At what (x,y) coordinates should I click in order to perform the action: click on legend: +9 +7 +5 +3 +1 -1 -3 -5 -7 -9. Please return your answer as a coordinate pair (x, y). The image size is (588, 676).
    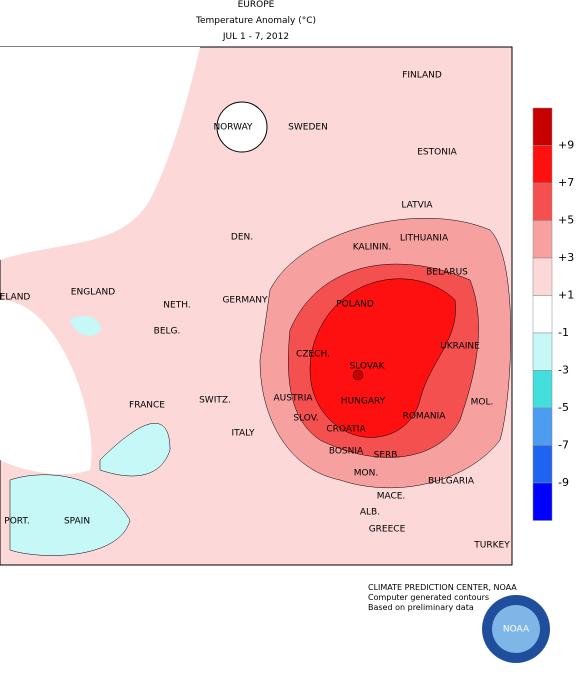
    Looking at the image, I should click on (553, 314).